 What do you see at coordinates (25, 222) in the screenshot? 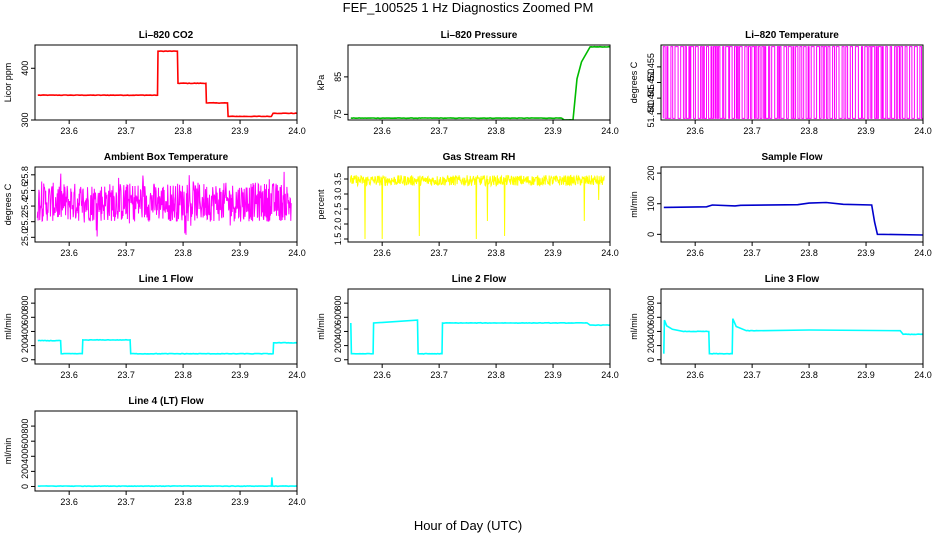
I see `y-tick-label: 25.2` at bounding box center [25, 222].